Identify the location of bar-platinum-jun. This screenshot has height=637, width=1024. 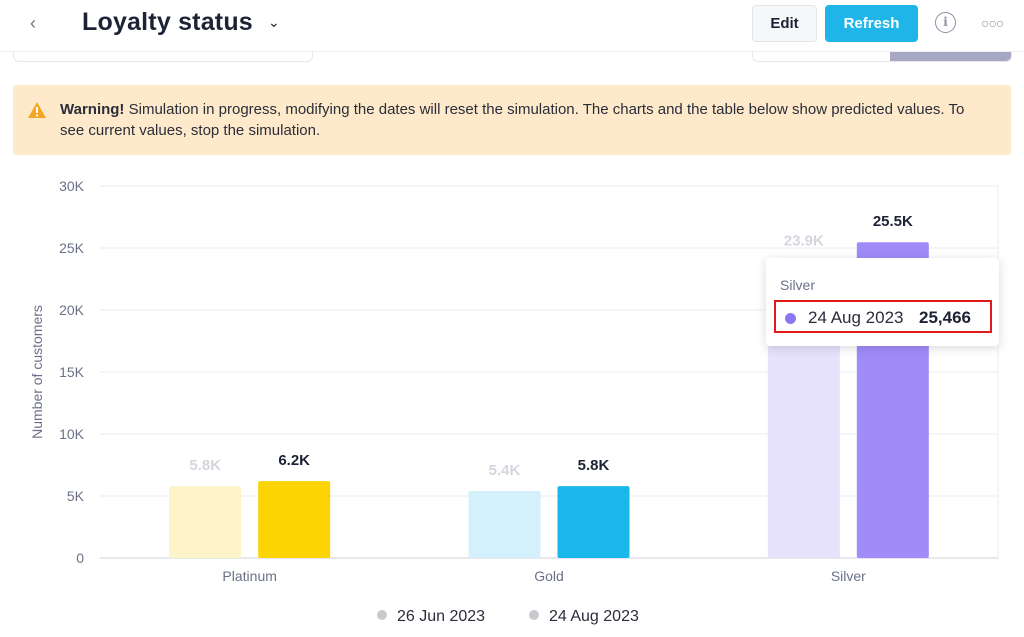
(205, 522).